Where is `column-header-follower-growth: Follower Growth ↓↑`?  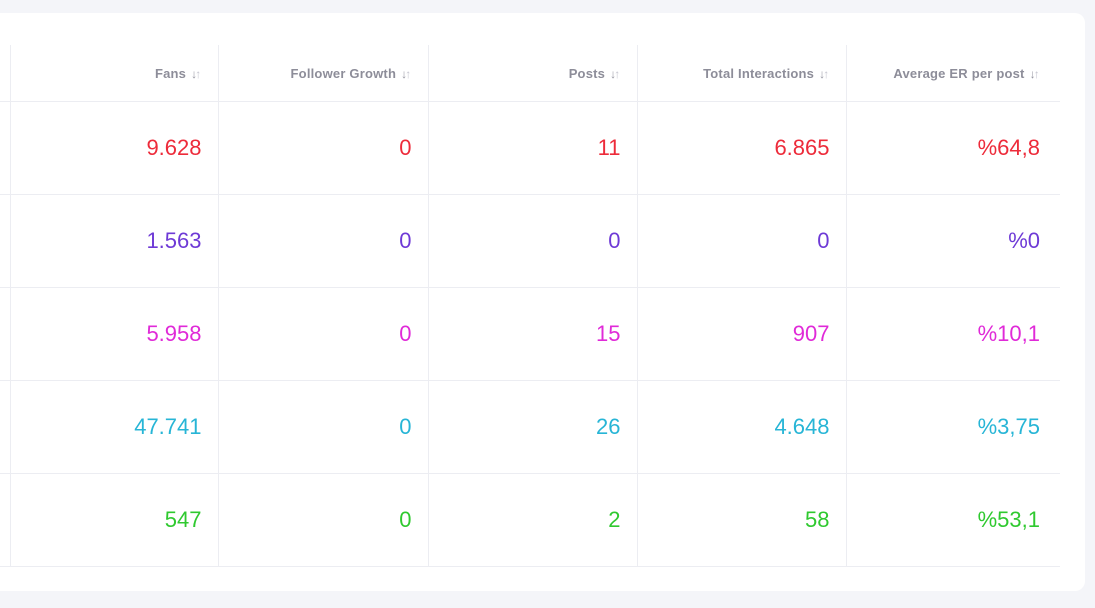 column-header-follower-growth: Follower Growth ↓↑ is located at coordinates (322, 73).